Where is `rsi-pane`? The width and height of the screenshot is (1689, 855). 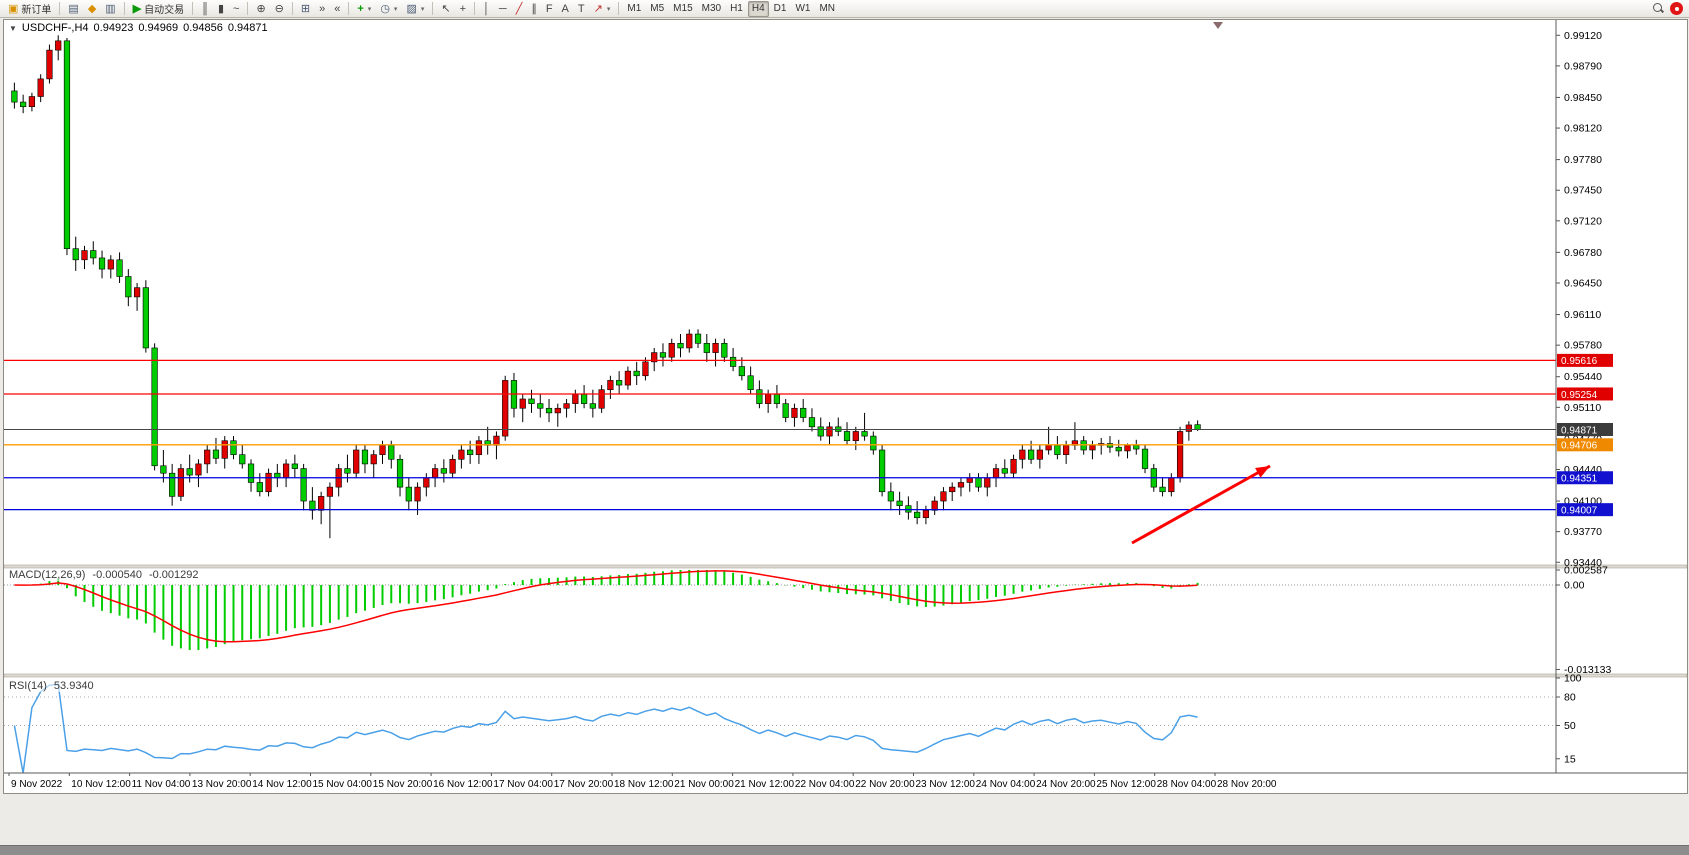
rsi-pane is located at coordinates (780, 728).